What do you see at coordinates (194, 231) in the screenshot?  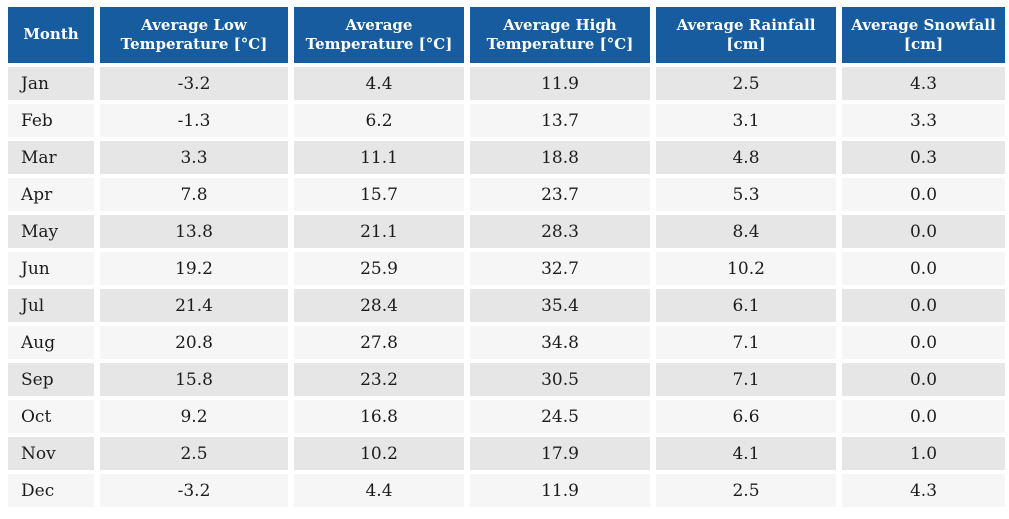 I see `data-cell-avg-low-temp: 13.8` at bounding box center [194, 231].